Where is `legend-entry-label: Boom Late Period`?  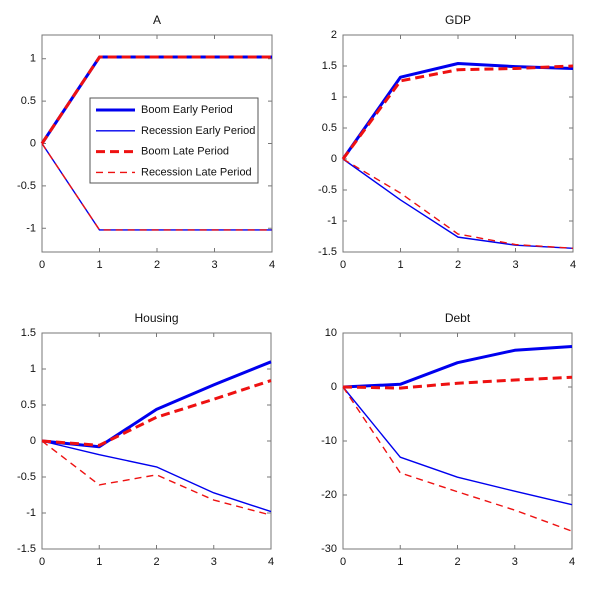
legend-entry-label: Boom Late Period is located at coordinates (185, 152).